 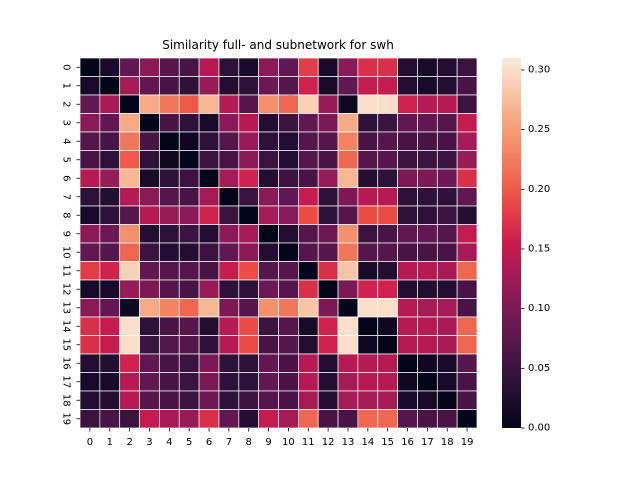 What do you see at coordinates (539, 69) in the screenshot?
I see `colorbar-tick-label: 0.30` at bounding box center [539, 69].